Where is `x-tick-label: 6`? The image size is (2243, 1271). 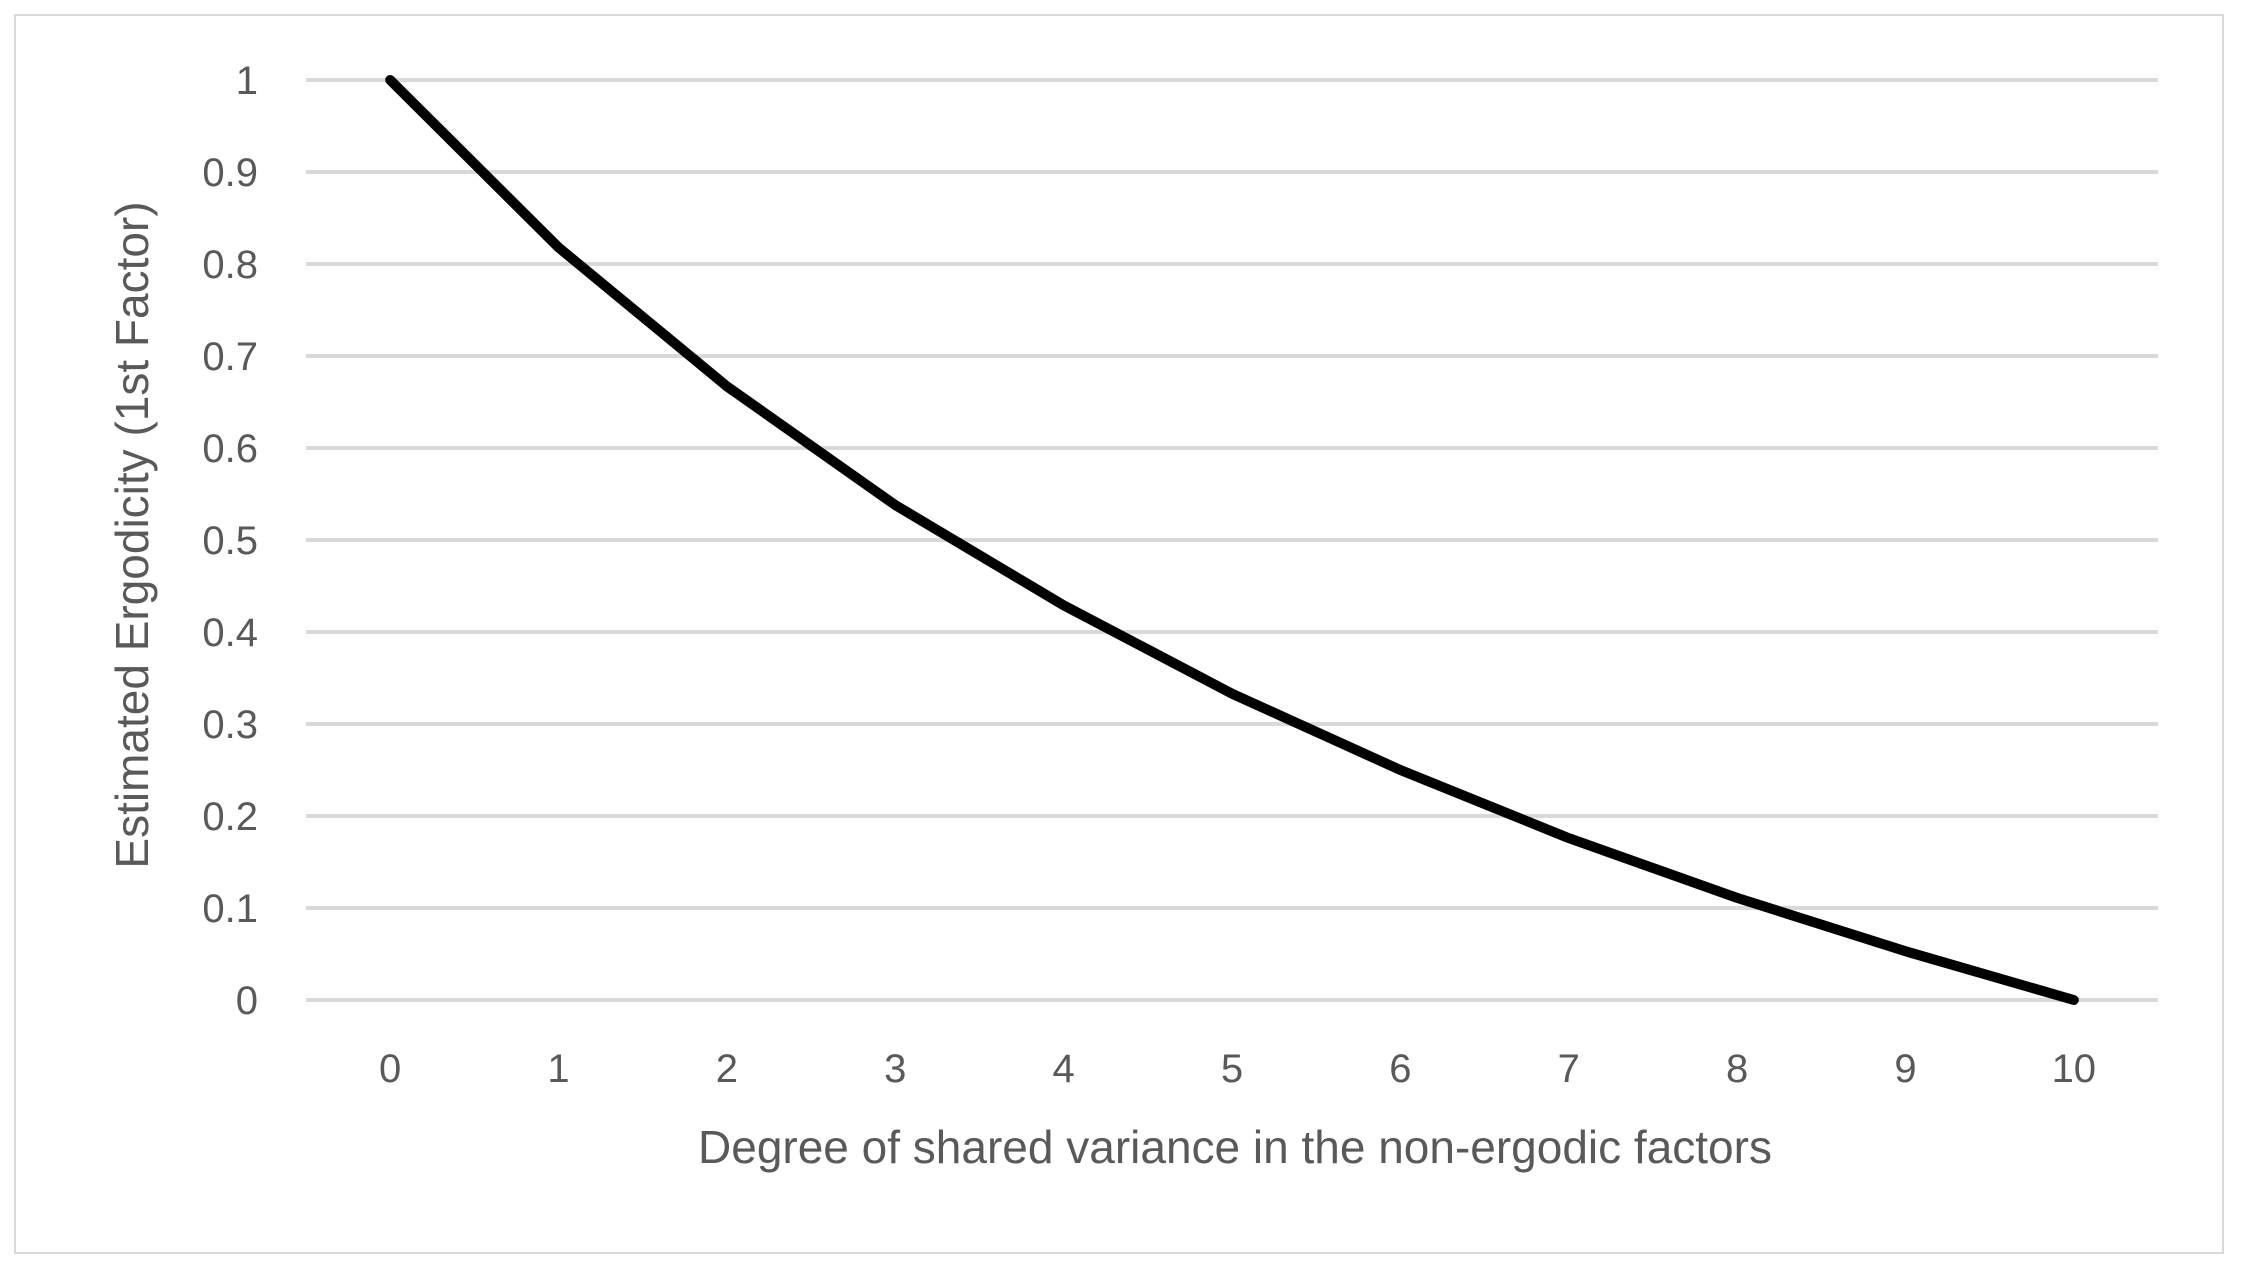
x-tick-label: 6 is located at coordinates (1400, 1069).